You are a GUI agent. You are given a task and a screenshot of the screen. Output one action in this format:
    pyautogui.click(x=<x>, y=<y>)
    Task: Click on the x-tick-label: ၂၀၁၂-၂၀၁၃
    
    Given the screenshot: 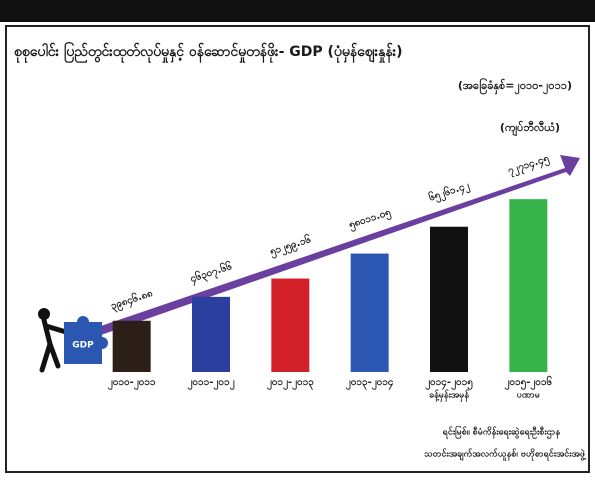 What is the action you would take?
    pyautogui.click(x=290, y=384)
    